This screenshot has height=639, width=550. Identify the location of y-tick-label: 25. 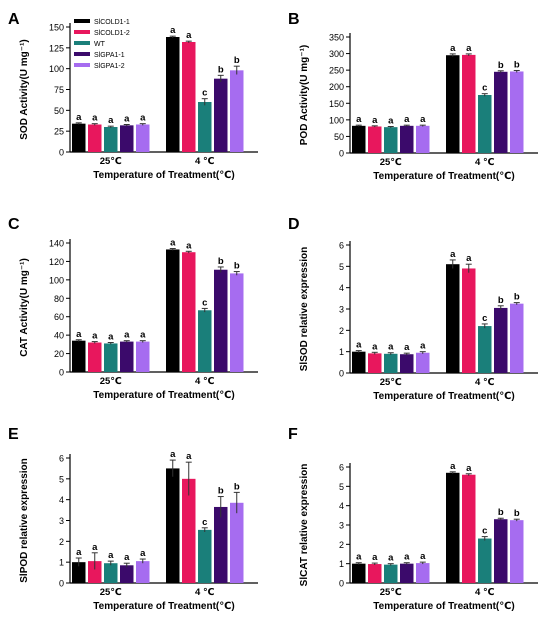
(59, 132).